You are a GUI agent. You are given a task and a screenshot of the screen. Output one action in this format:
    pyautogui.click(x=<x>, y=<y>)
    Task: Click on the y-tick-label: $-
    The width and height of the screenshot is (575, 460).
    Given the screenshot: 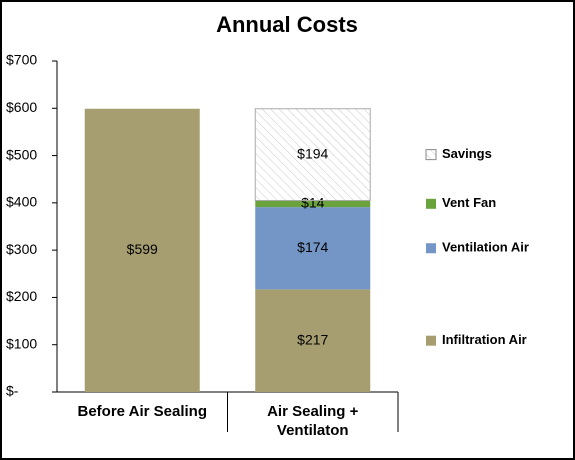 What is the action you would take?
    pyautogui.click(x=12, y=391)
    